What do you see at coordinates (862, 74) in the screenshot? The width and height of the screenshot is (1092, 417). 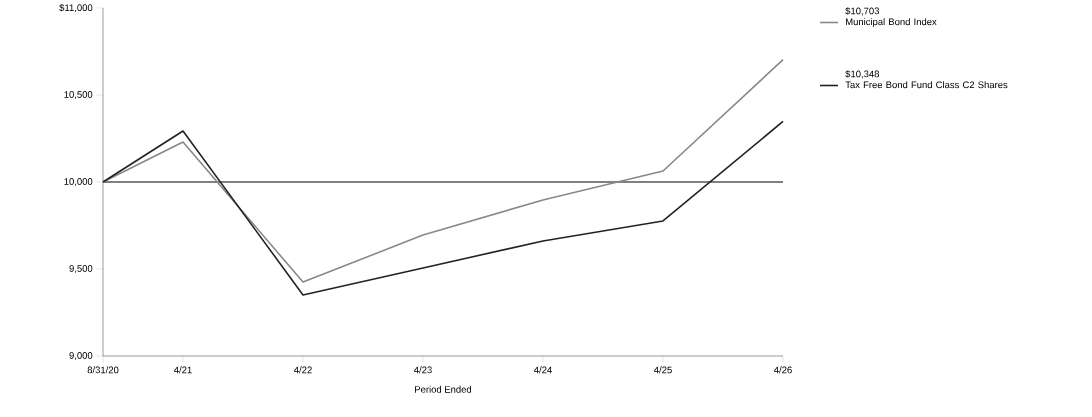 I see `text: $10,348` at bounding box center [862, 74].